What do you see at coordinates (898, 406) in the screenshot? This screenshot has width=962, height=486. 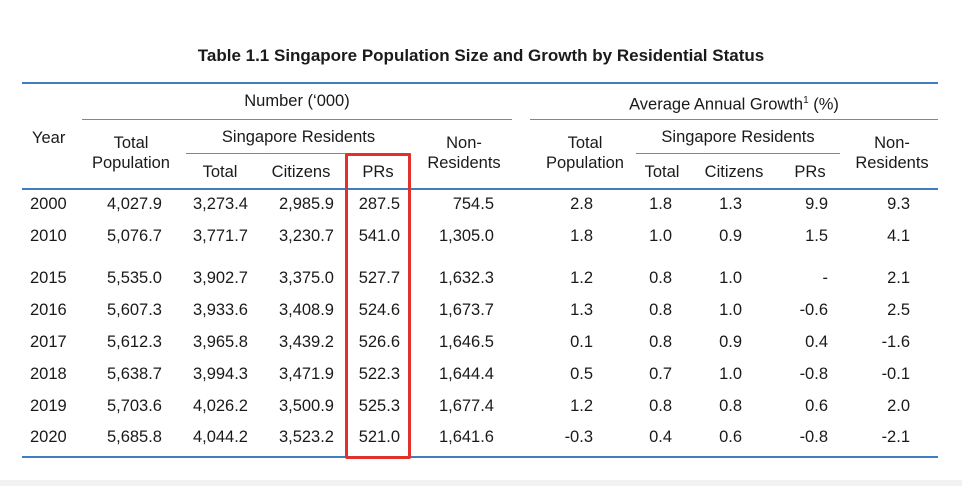 I see `cell-g-nr: 2.0` at bounding box center [898, 406].